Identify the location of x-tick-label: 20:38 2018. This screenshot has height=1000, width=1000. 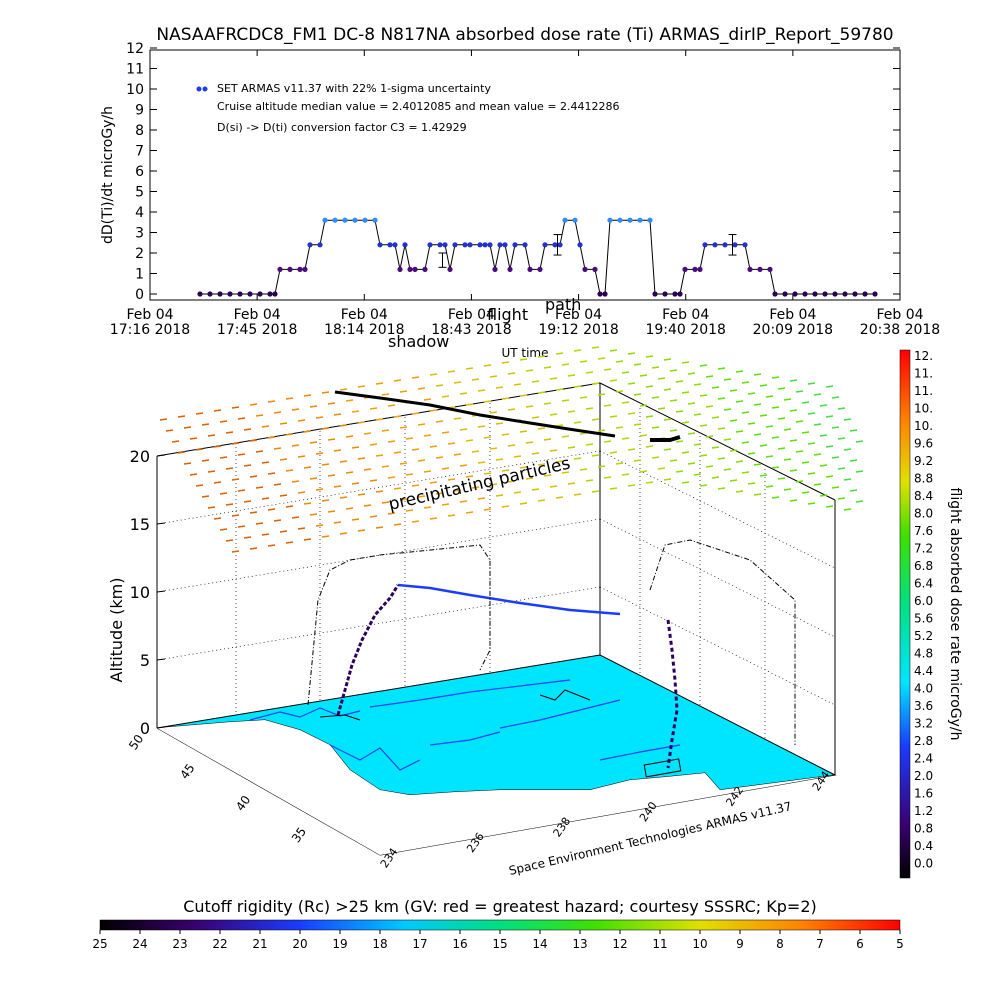
(900, 330).